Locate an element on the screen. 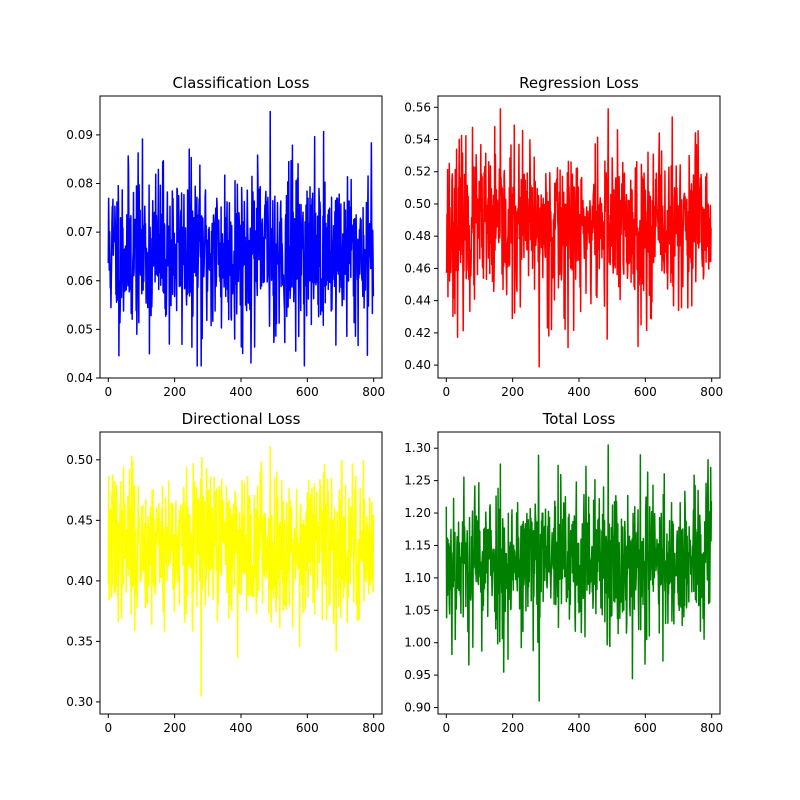 This screenshot has height=800, width=800. y-tick-label: 0.44 is located at coordinates (417, 301).